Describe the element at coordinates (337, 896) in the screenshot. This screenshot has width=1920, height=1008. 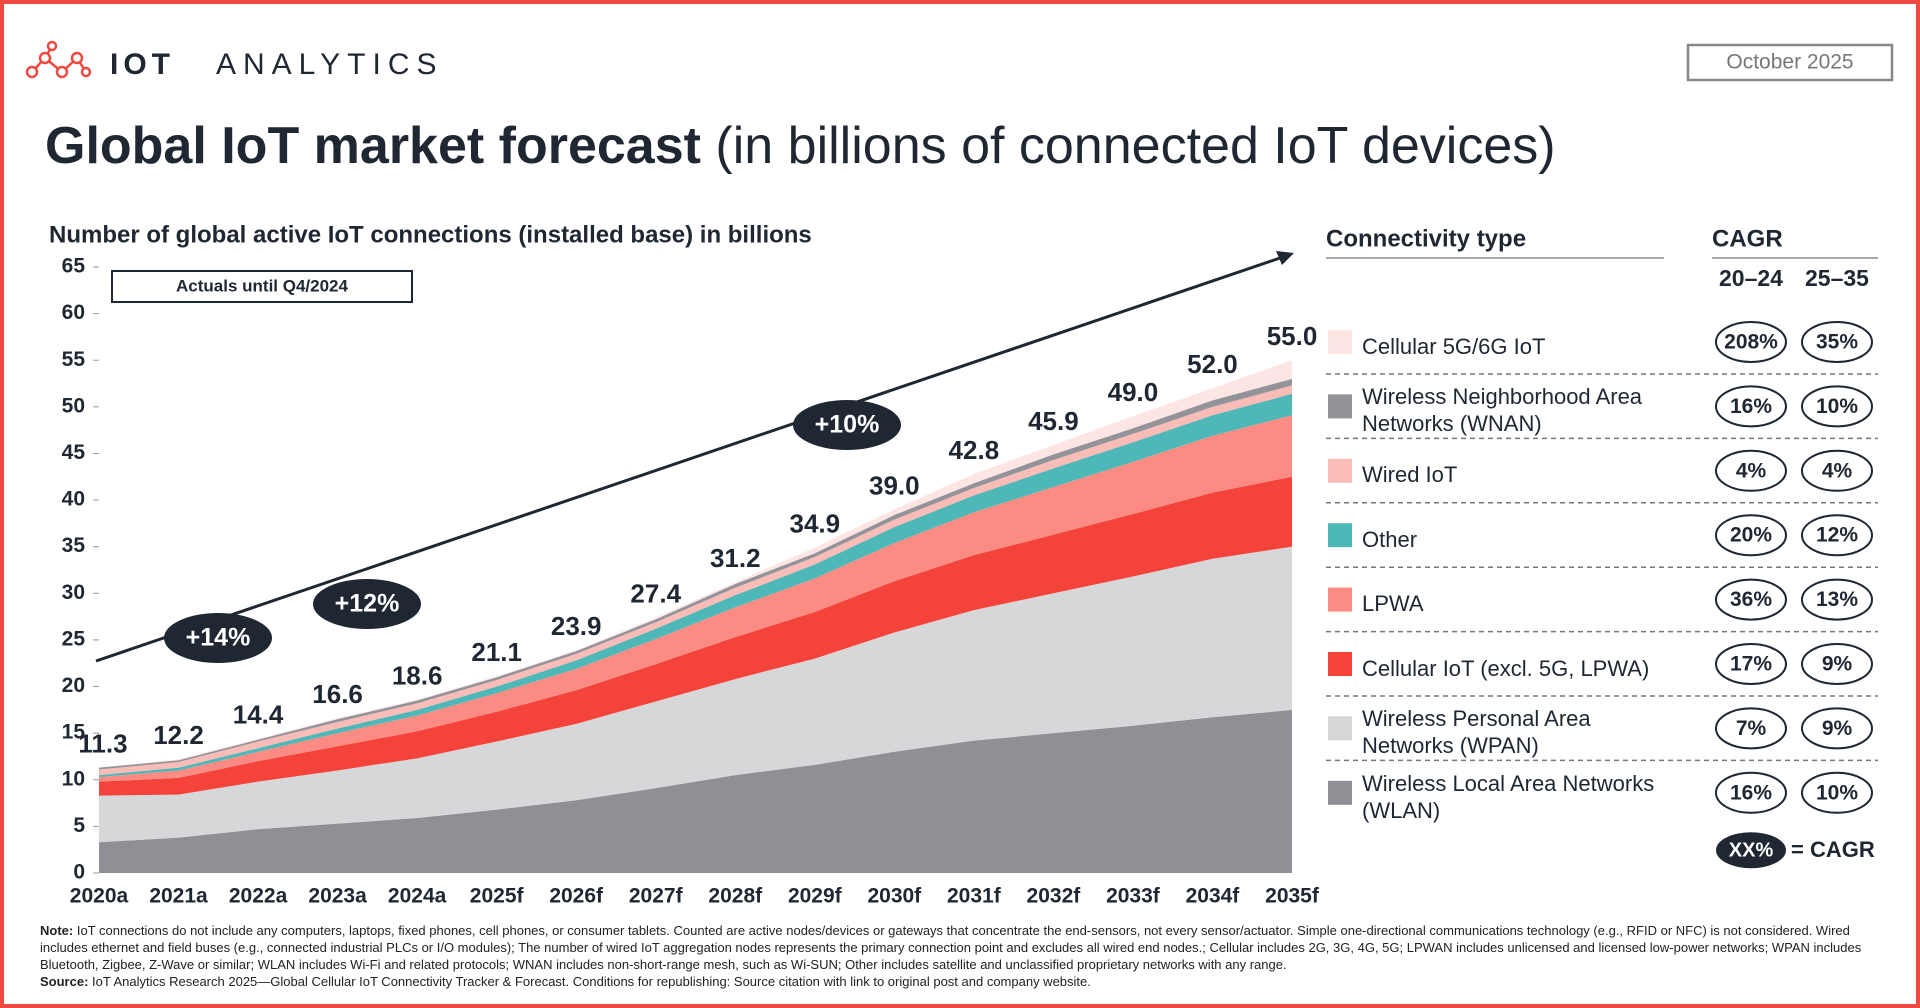
I see `x-tick-label: 2023a` at that location.